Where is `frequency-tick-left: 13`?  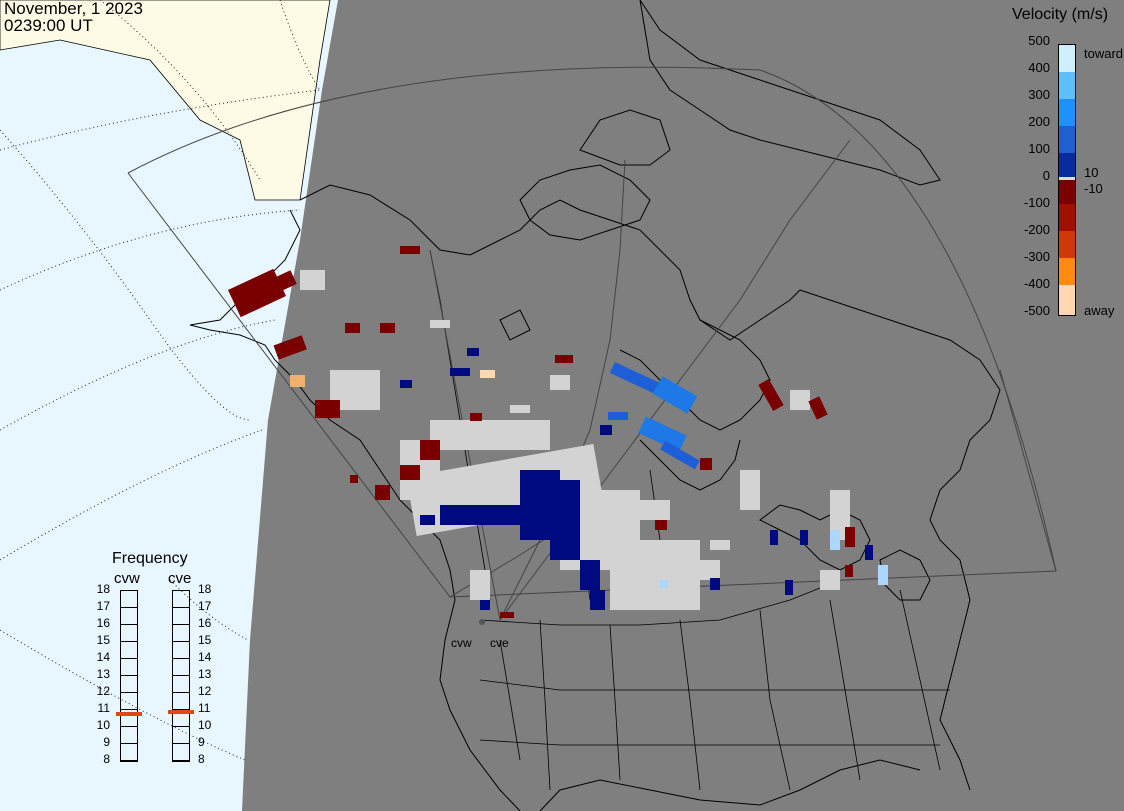
frequency-tick-left: 13 is located at coordinates (103, 674).